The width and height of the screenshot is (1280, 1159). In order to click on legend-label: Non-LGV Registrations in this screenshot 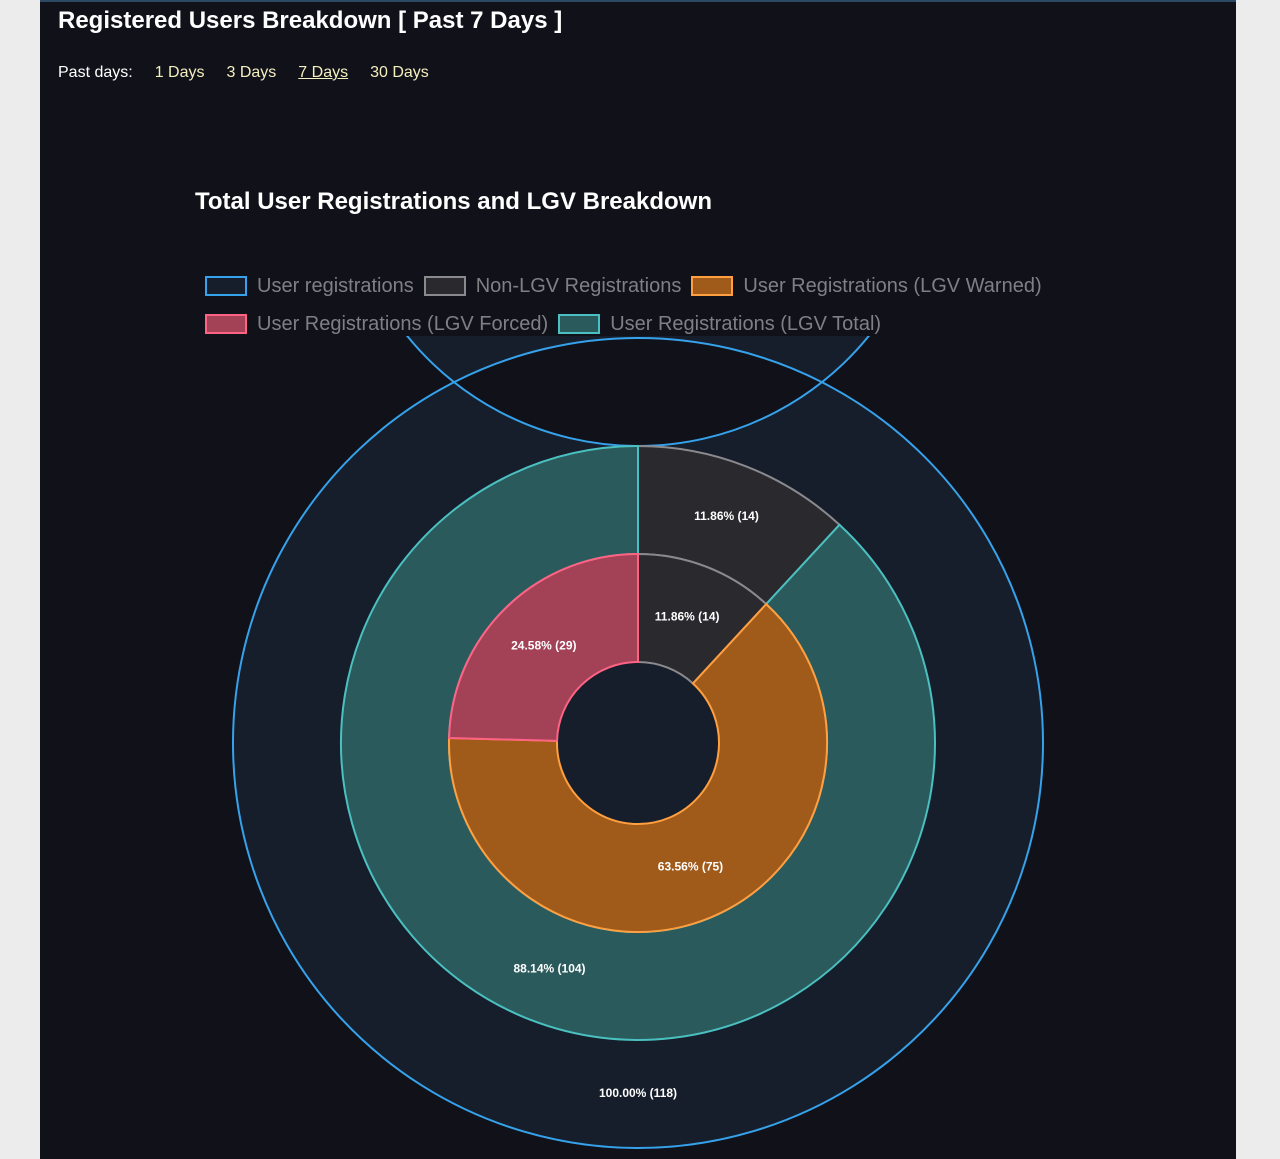, I will do `click(578, 285)`.